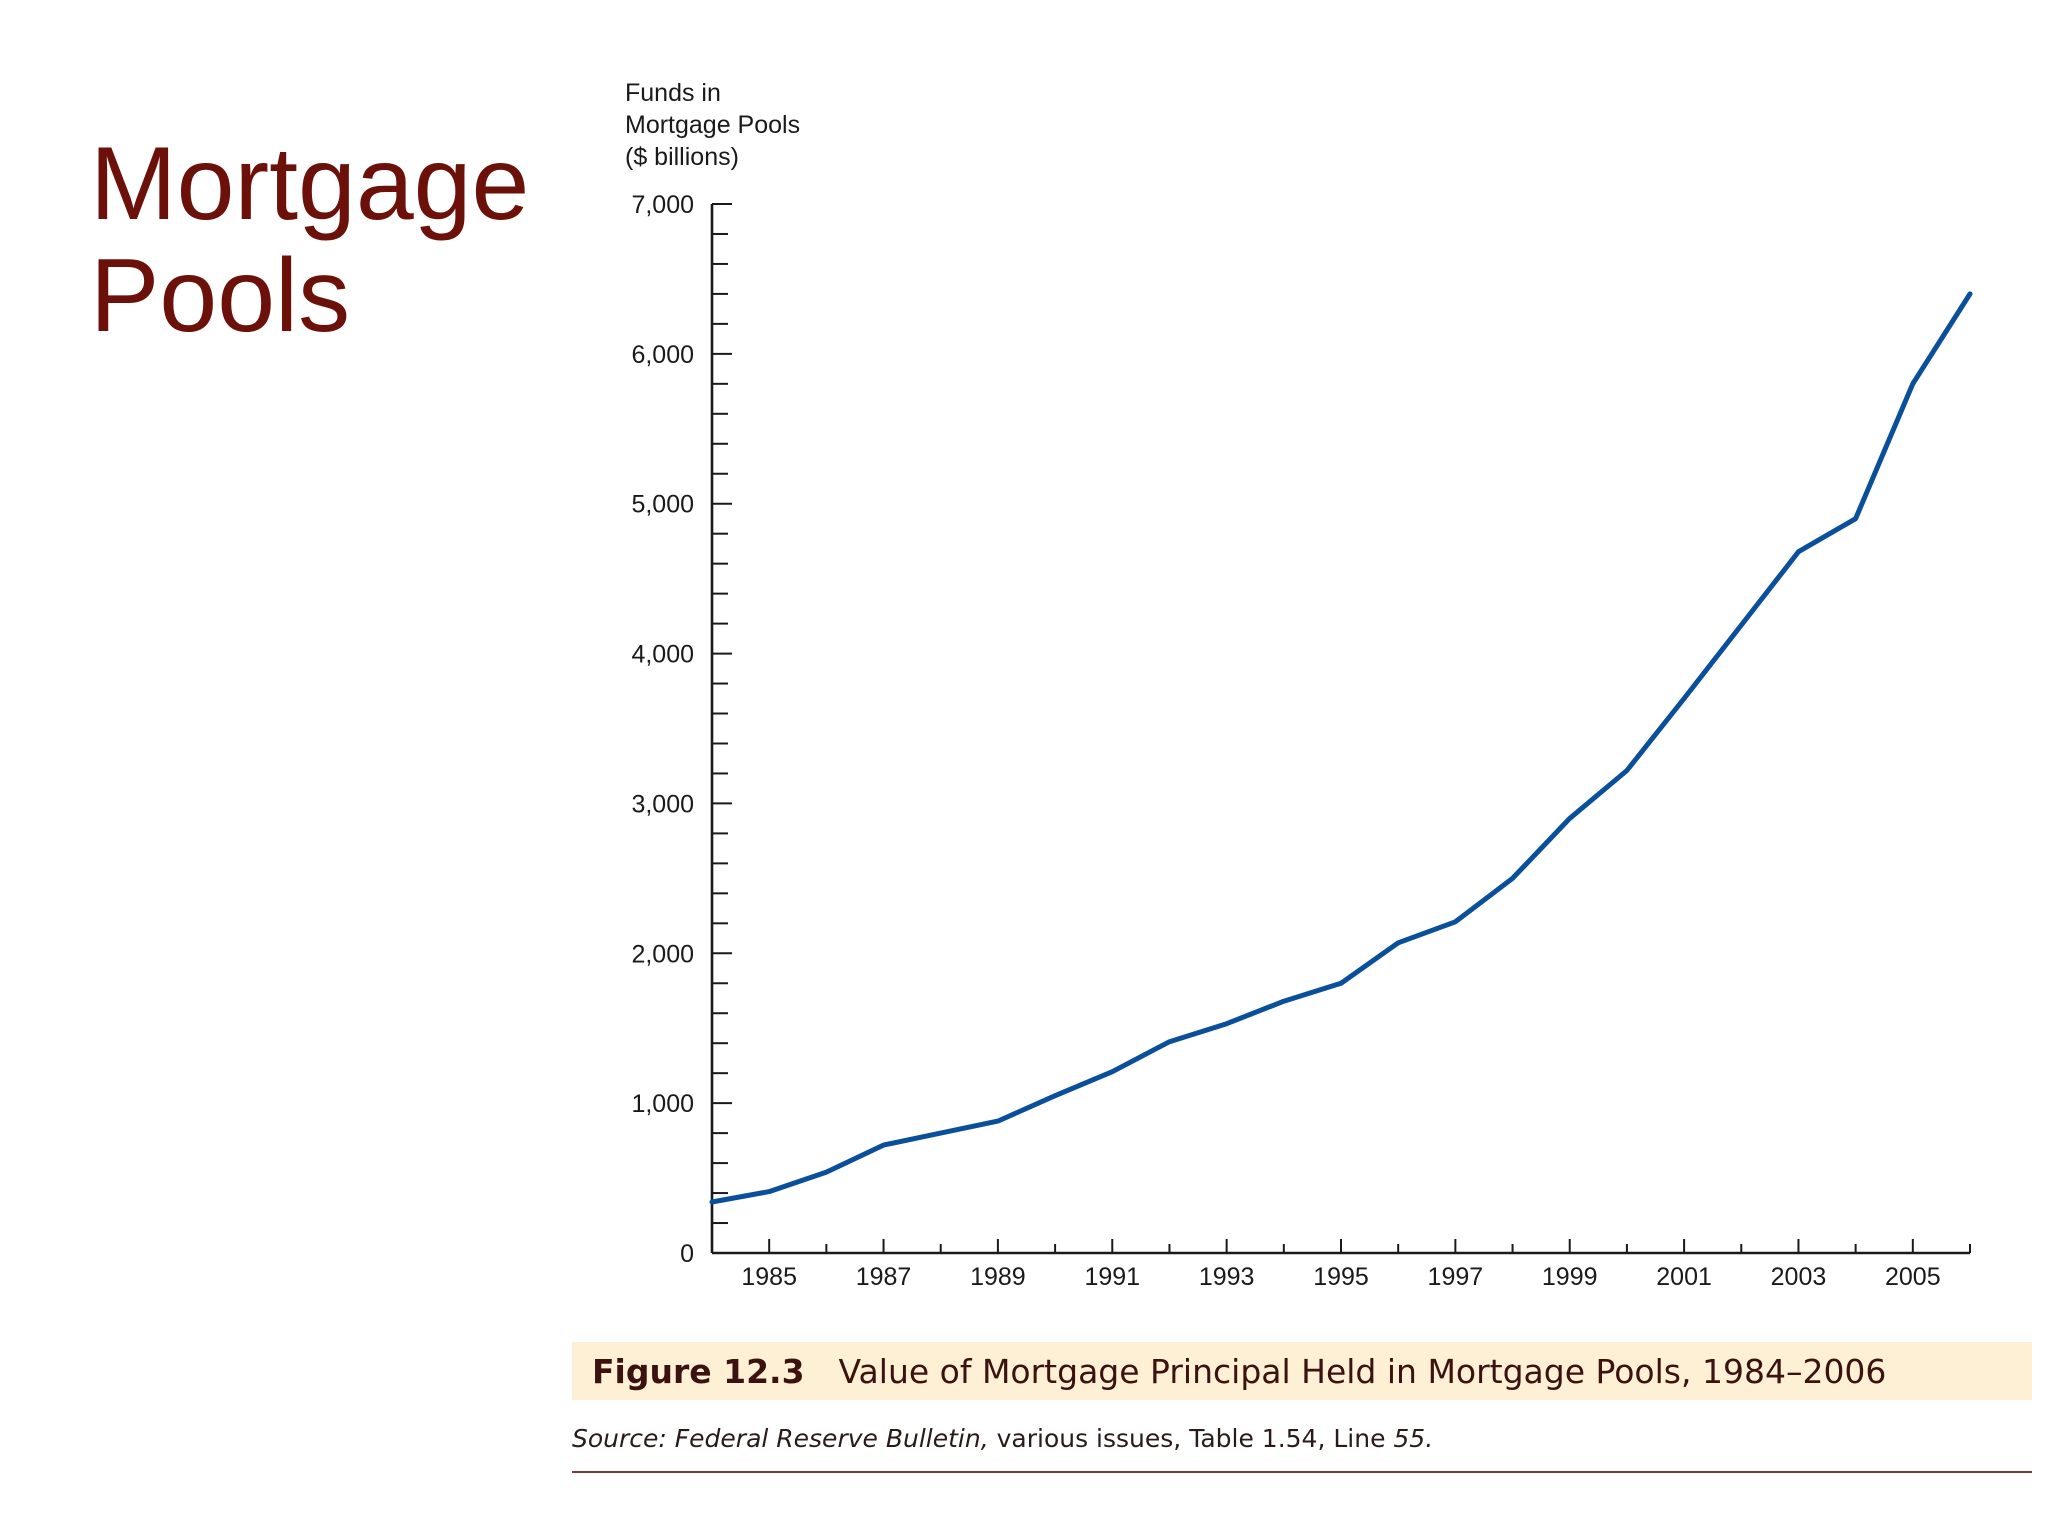 The height and width of the screenshot is (1536, 2048). I want to click on source-detail: various issues, Table 1.54, Line, so click(1191, 1438).